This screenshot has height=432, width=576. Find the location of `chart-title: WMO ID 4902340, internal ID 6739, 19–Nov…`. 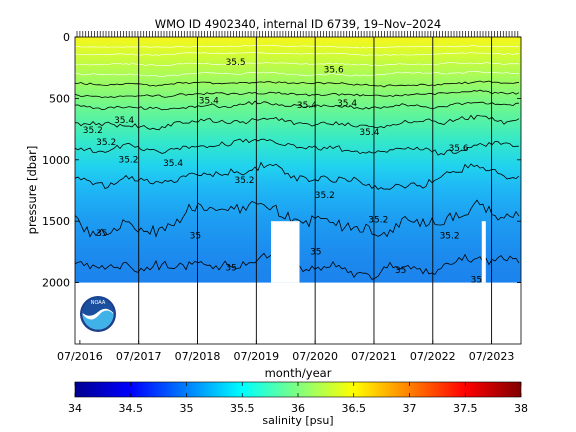

chart-title: WMO ID 4902340, internal ID 6739, 19–Nov… is located at coordinates (298, 24).